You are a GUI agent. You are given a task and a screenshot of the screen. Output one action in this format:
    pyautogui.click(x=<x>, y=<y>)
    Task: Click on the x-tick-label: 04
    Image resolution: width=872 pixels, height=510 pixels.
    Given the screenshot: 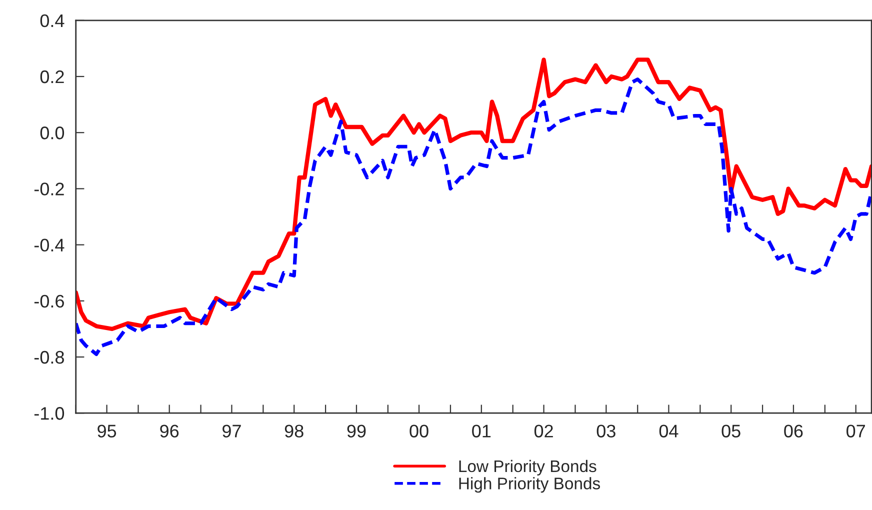 What is the action you would take?
    pyautogui.click(x=668, y=431)
    